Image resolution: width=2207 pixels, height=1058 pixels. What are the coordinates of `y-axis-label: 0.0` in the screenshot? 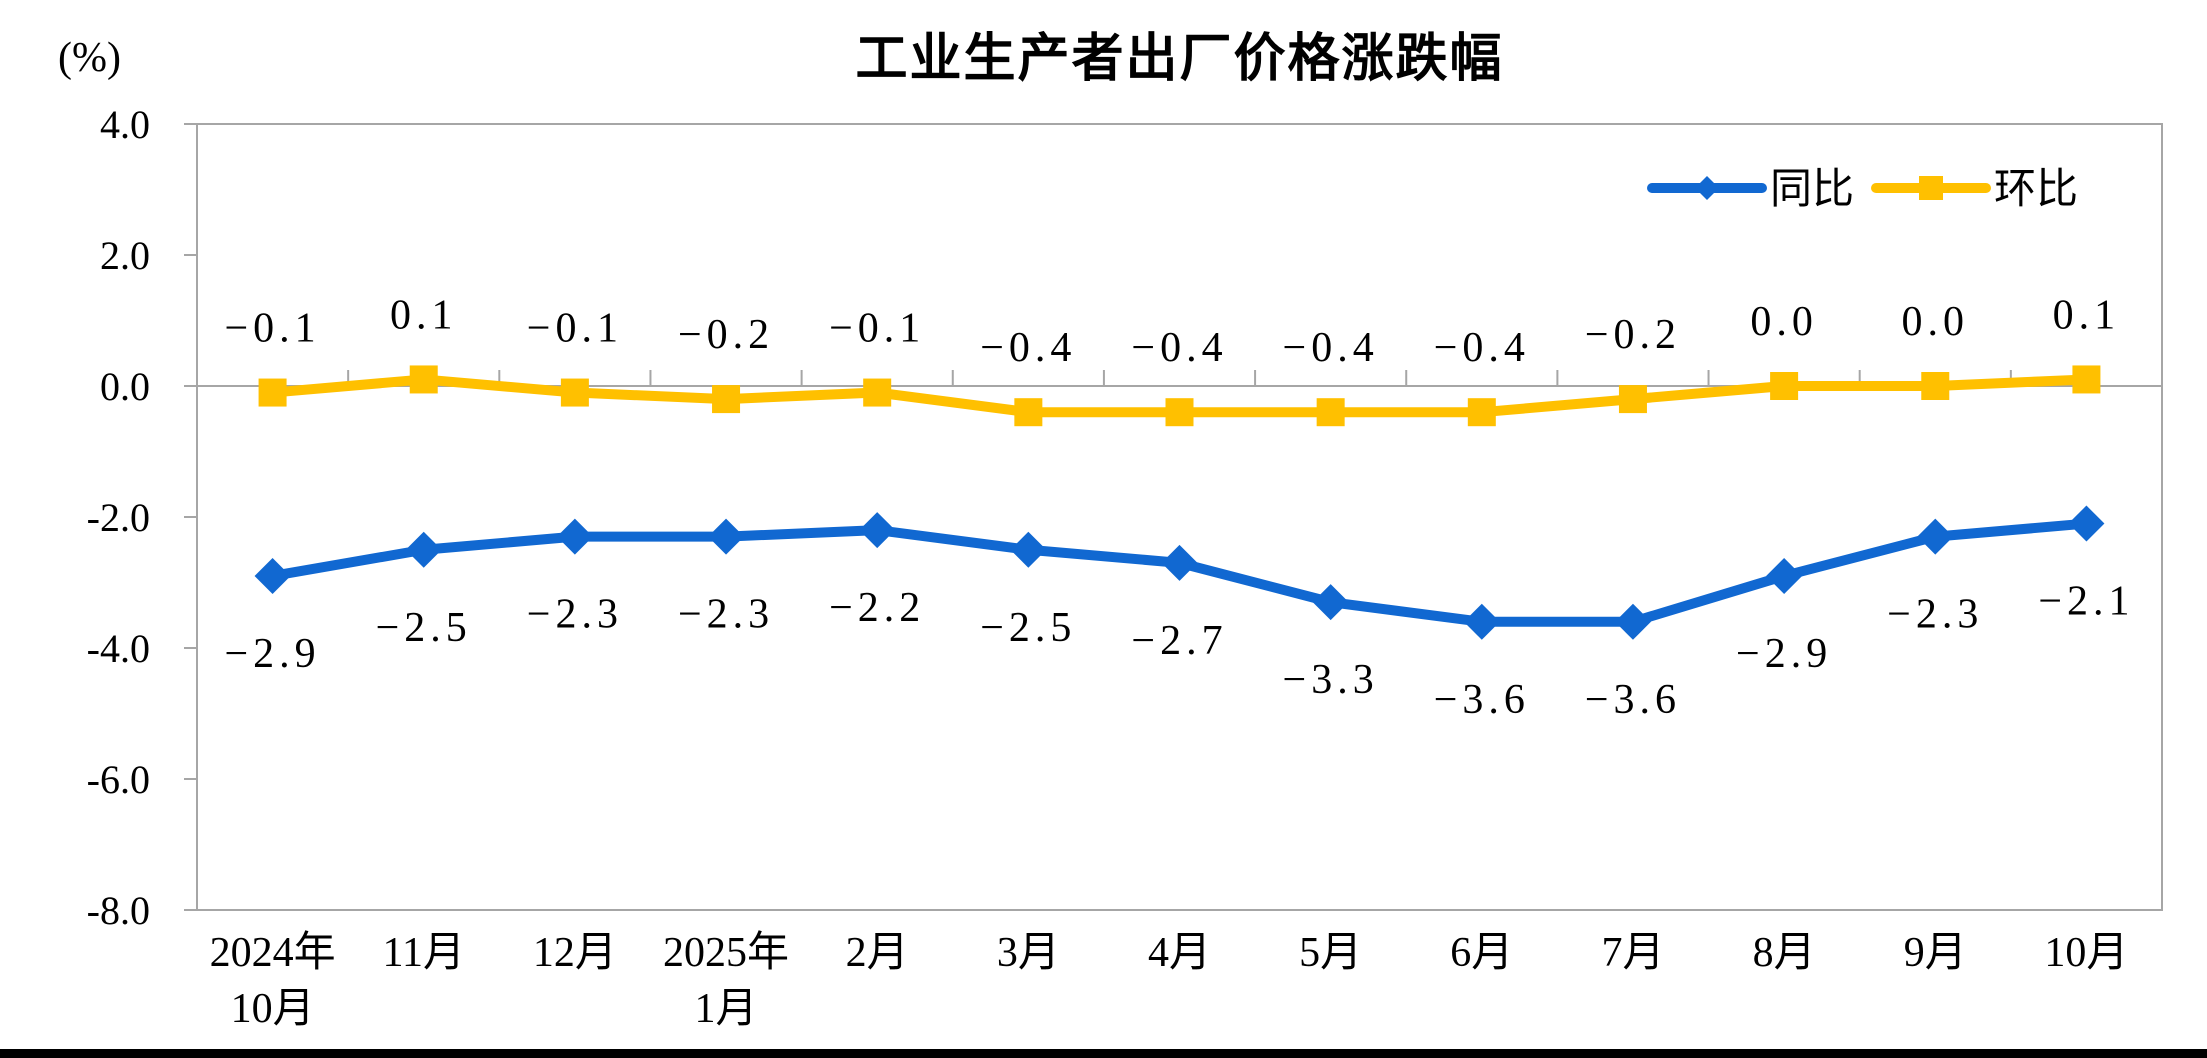 It's located at (125, 386).